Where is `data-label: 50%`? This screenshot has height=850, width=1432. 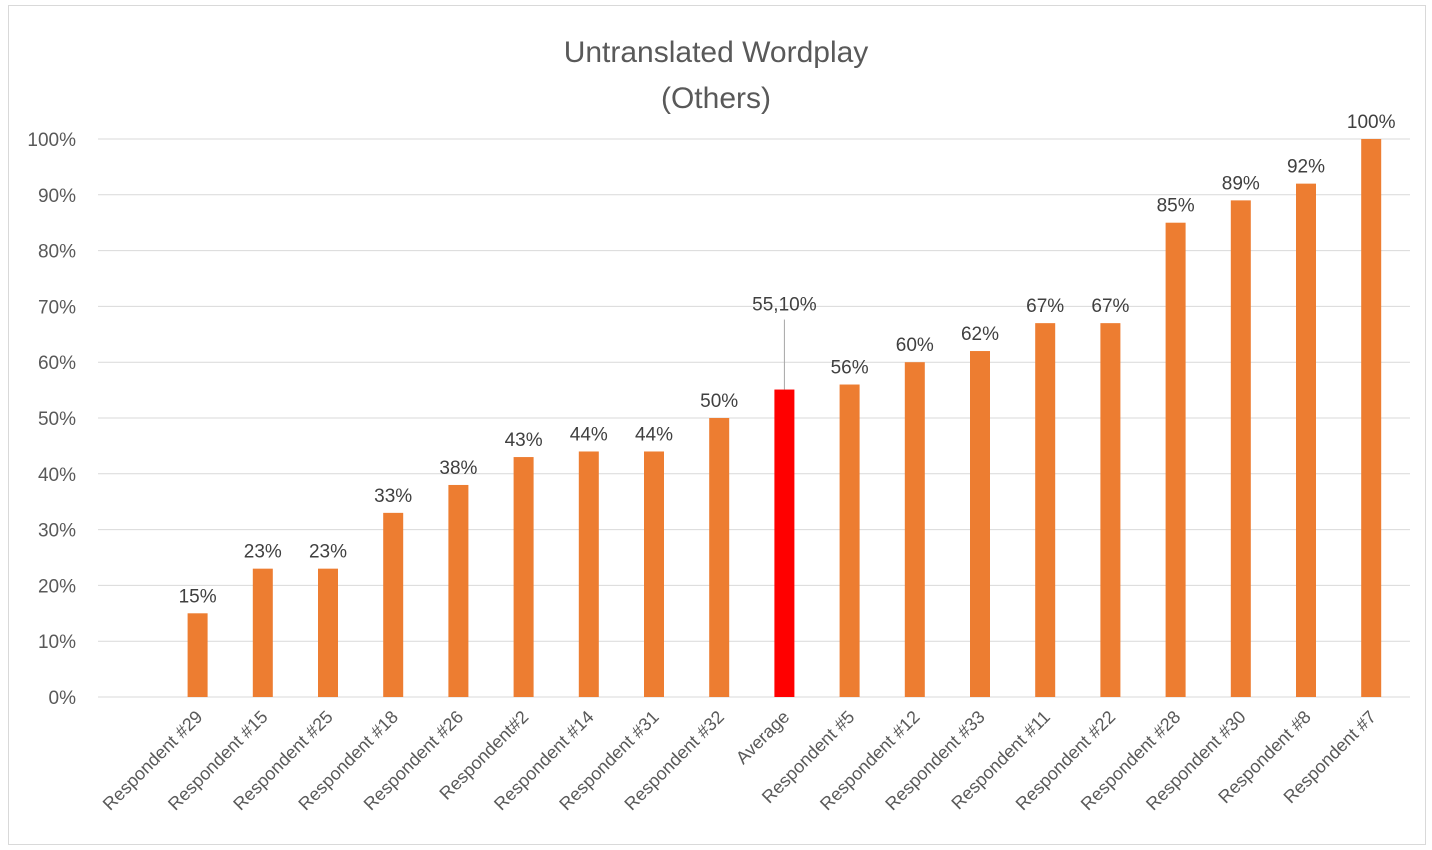 data-label: 50% is located at coordinates (719, 401).